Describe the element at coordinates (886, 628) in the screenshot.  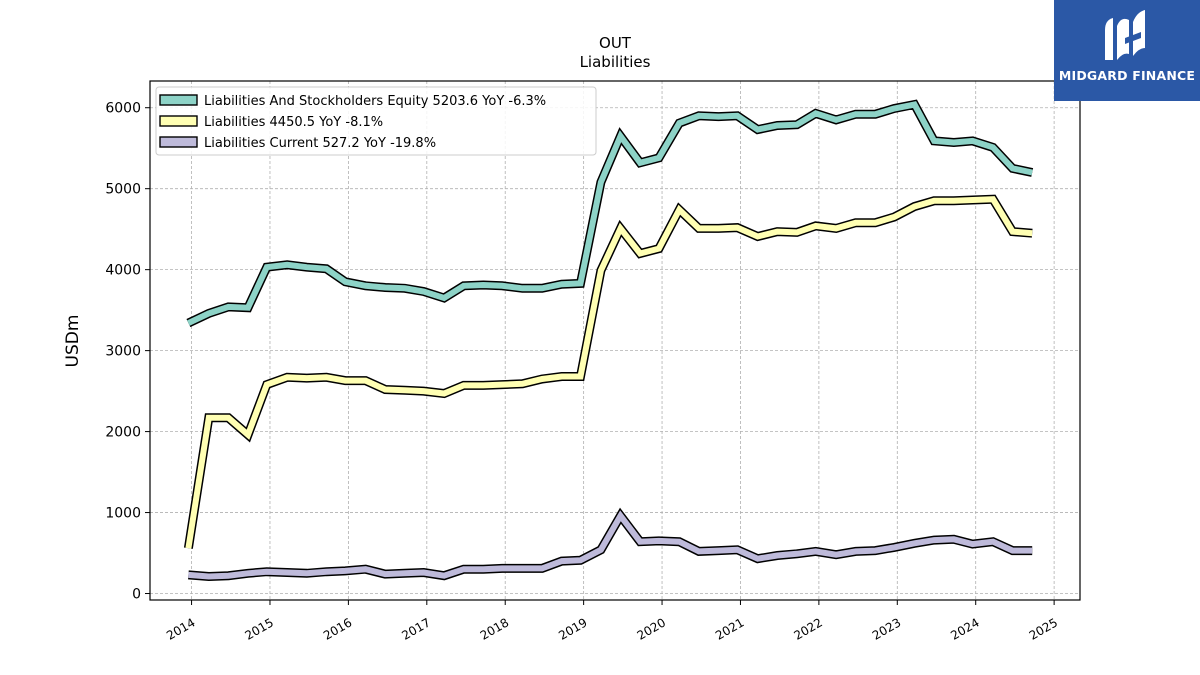
I see `x-tick-label: 2023` at that location.